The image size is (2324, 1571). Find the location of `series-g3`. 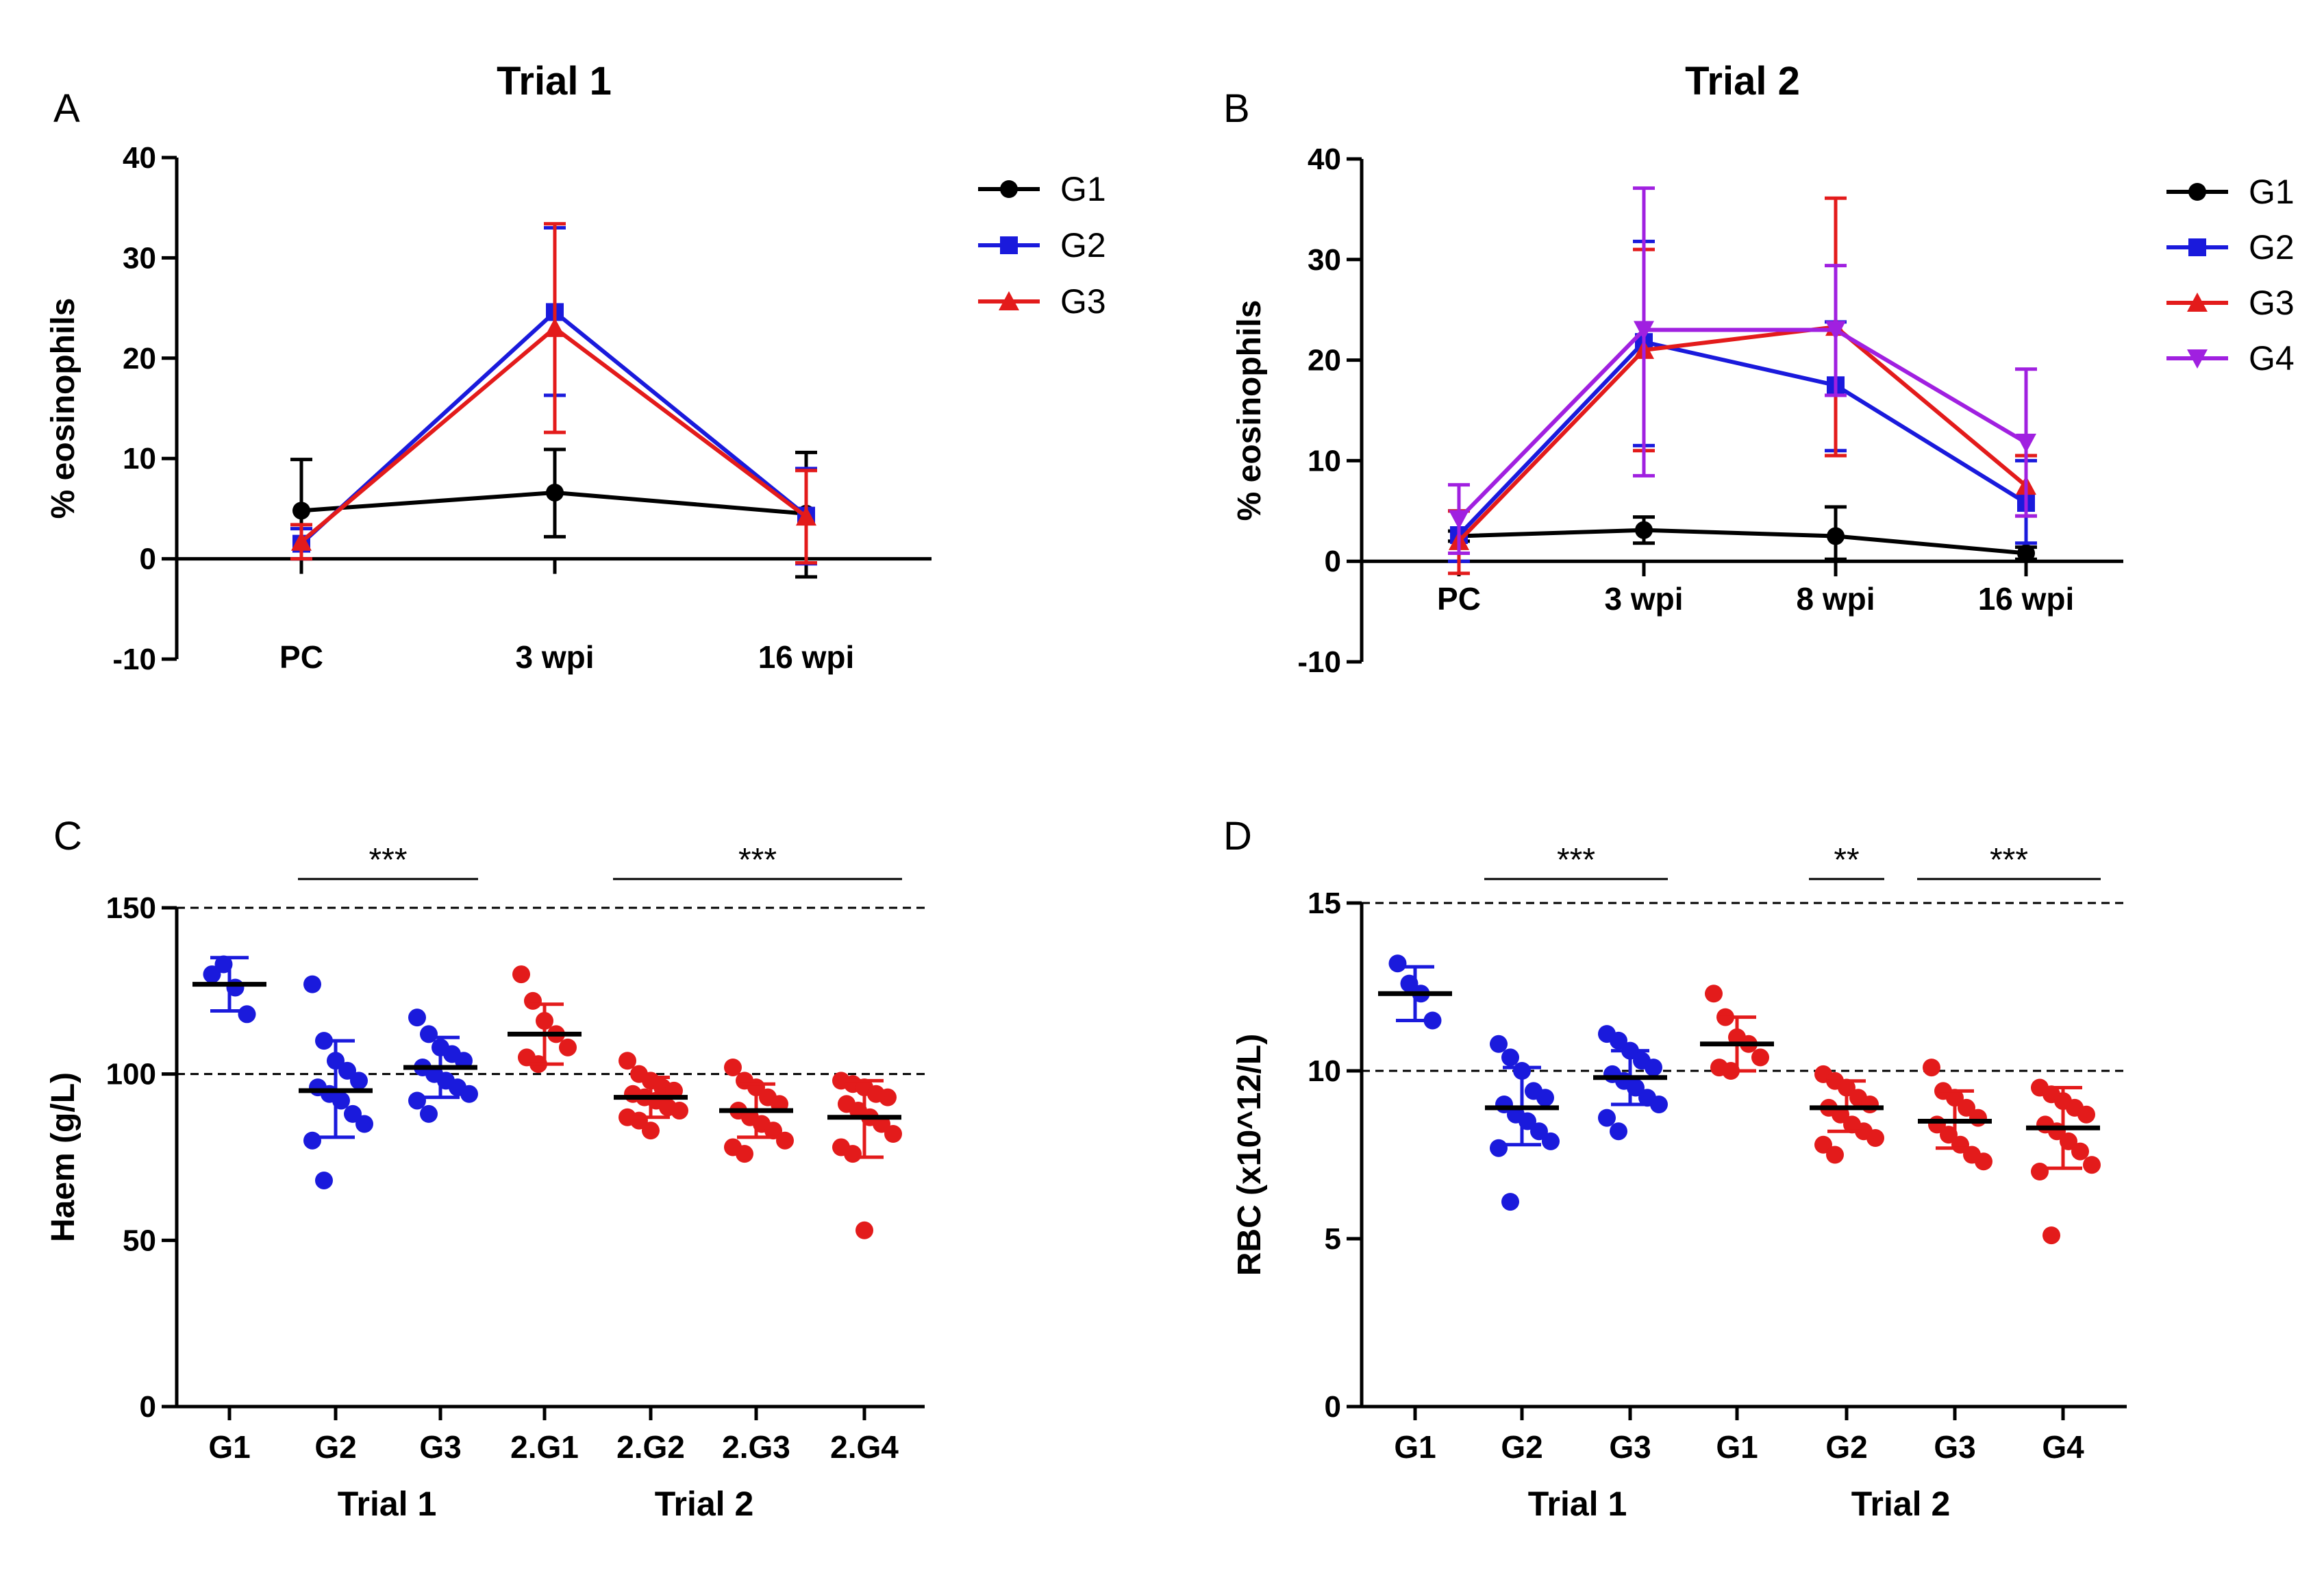

series-g3 is located at coordinates (553, 393).